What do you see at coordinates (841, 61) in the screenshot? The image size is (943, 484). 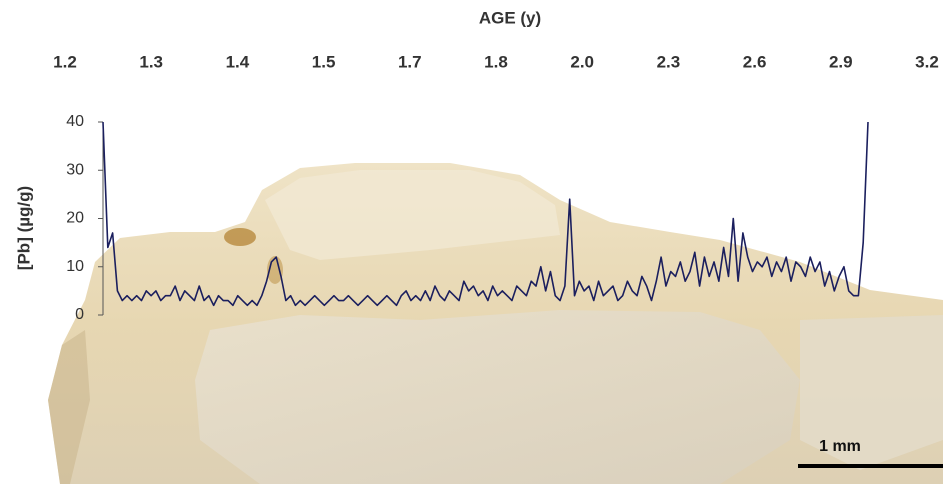 I see `x-tick-label: 2.9` at bounding box center [841, 61].